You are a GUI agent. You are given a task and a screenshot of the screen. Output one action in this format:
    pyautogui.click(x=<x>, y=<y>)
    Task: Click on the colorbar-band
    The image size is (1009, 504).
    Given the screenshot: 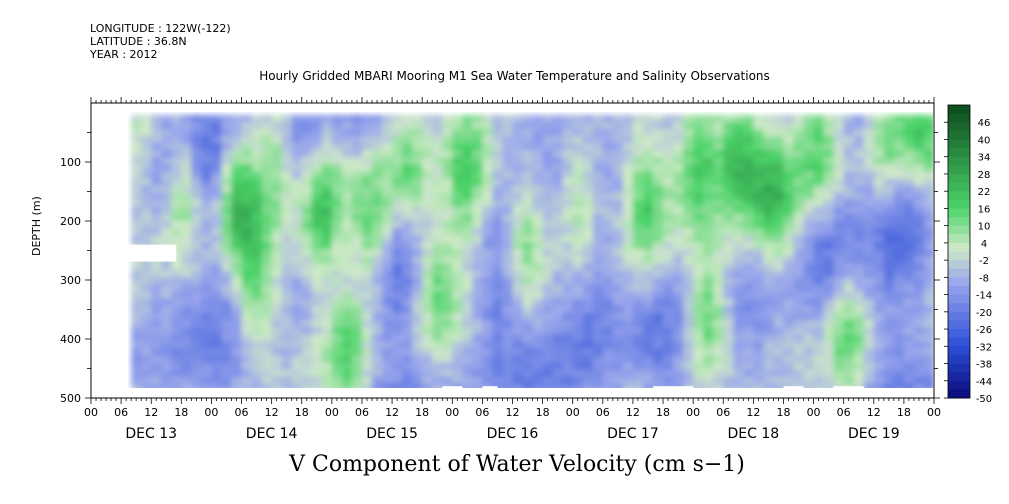 What is the action you would take?
    pyautogui.click(x=959, y=359)
    